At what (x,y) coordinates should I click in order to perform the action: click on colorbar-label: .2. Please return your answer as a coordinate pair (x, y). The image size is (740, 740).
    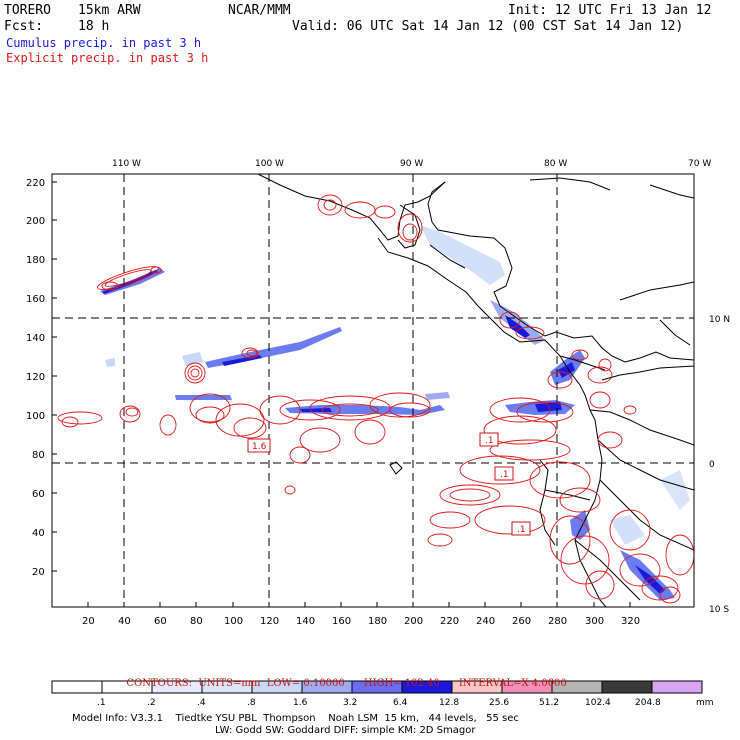
    Looking at the image, I should click on (151, 703).